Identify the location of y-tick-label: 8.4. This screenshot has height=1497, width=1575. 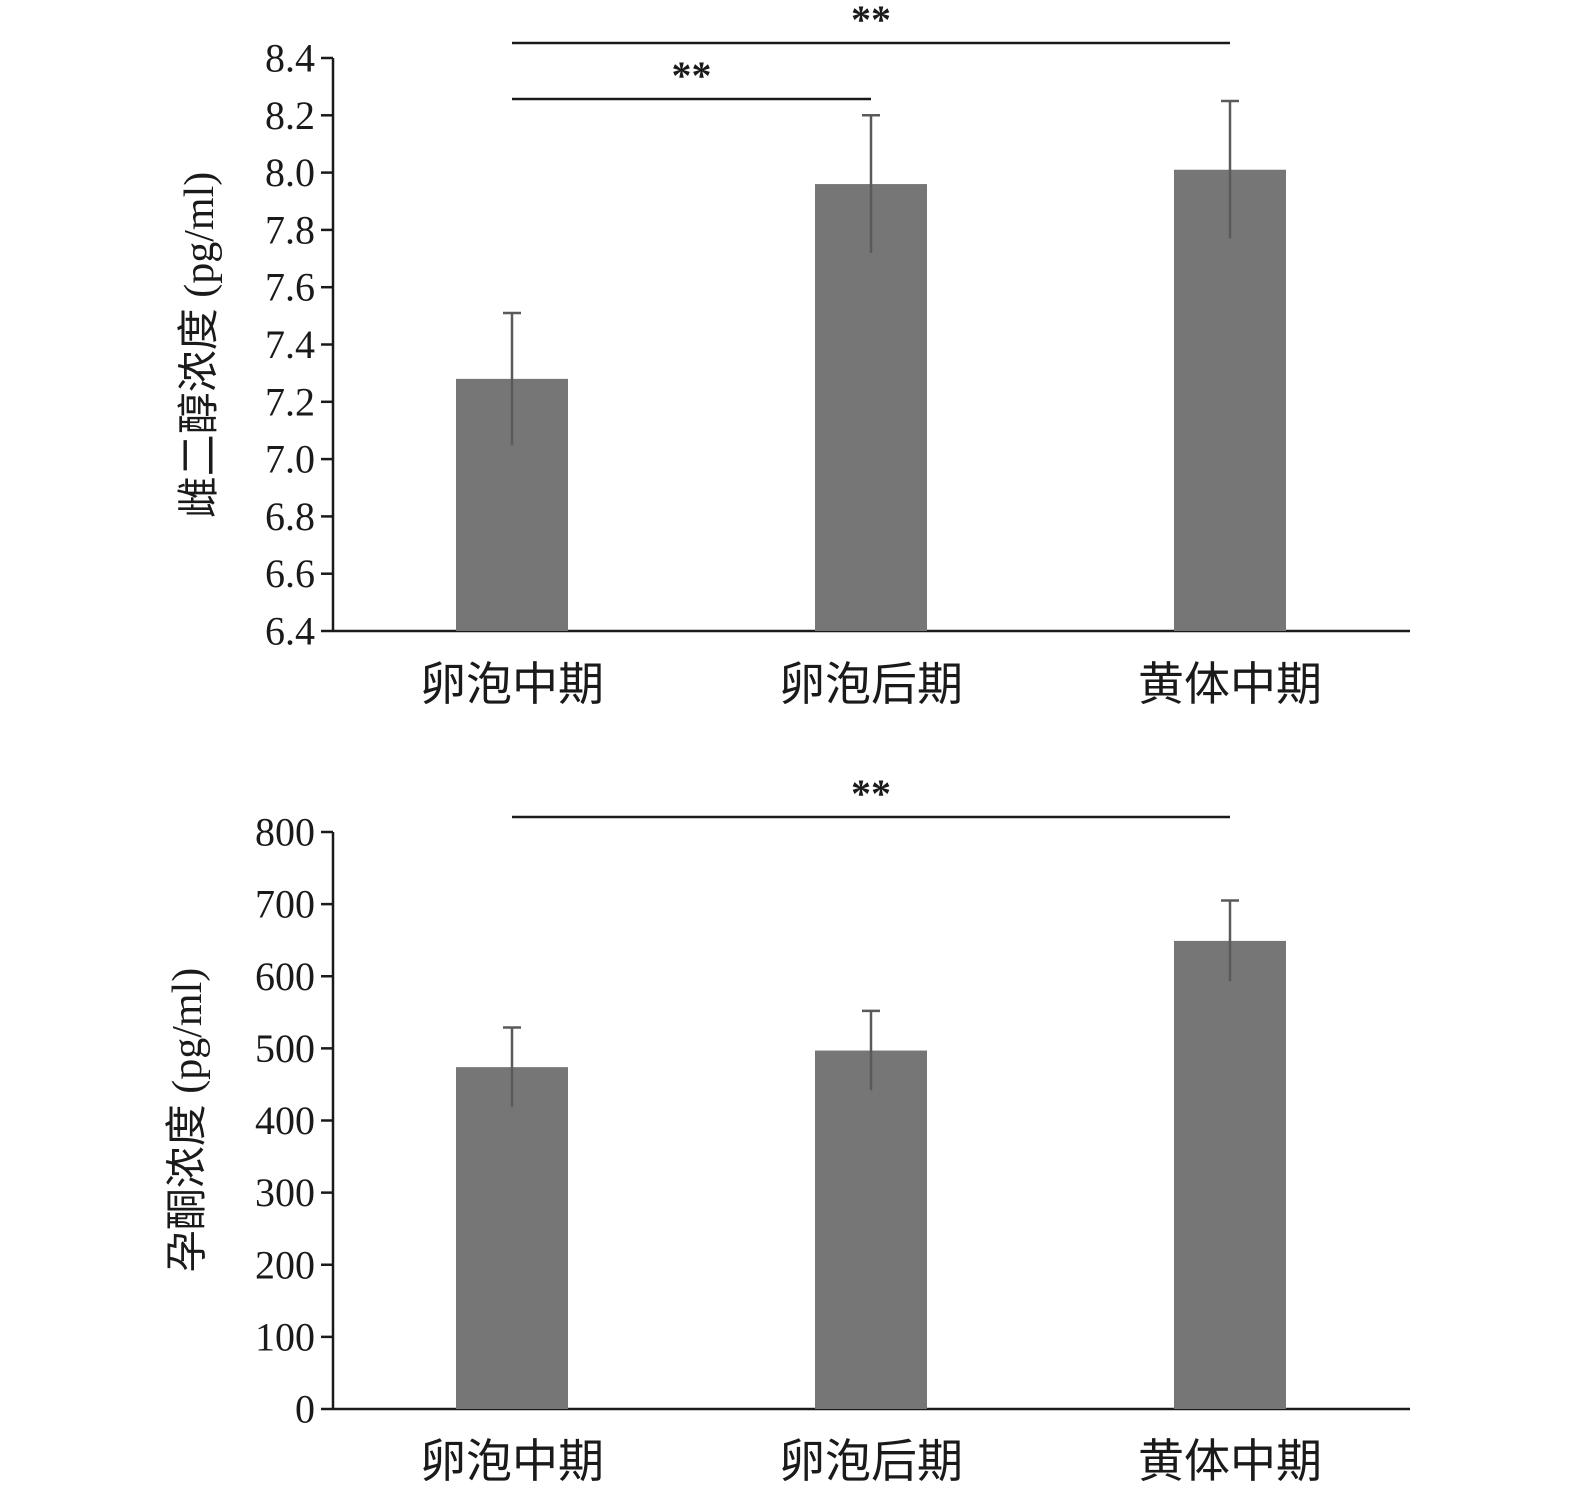
(290, 58).